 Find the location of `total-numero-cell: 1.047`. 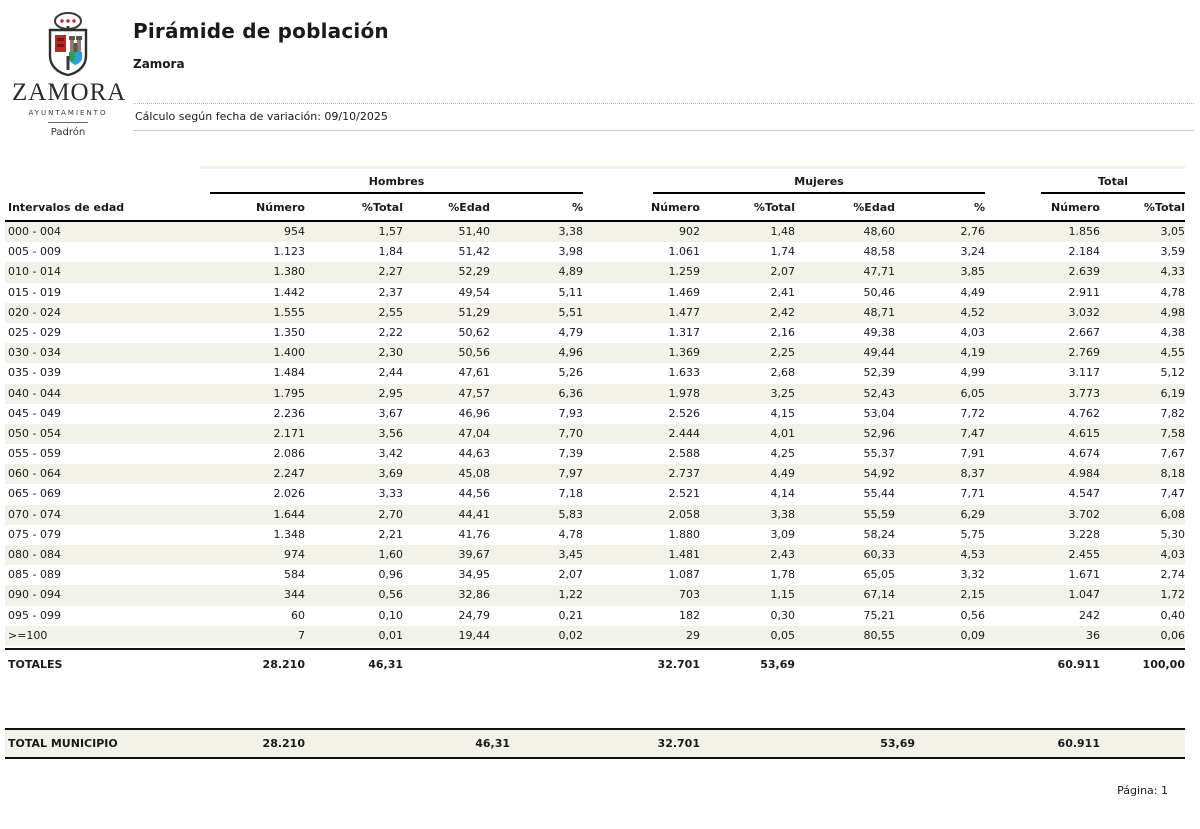

total-numero-cell: 1.047 is located at coordinates (1084, 595).